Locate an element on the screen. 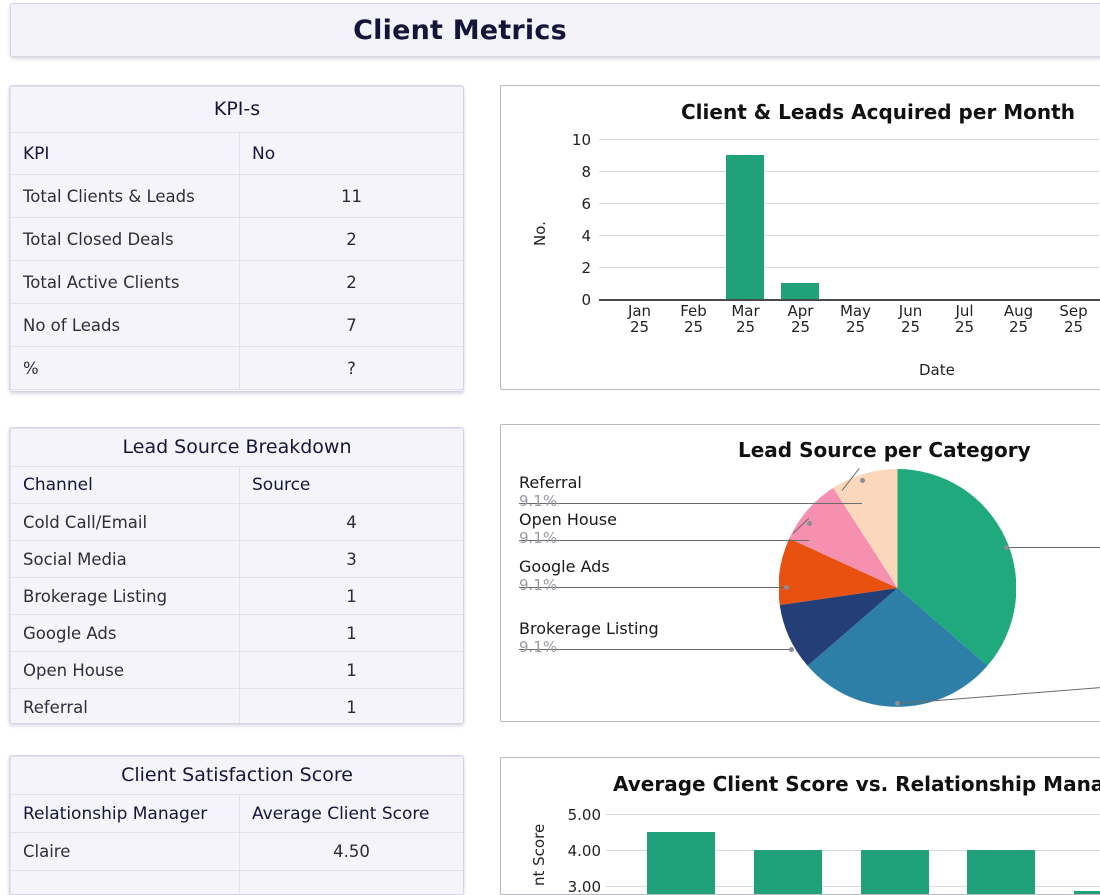  table-row: Total Closed Deals 2 is located at coordinates (236, 239).